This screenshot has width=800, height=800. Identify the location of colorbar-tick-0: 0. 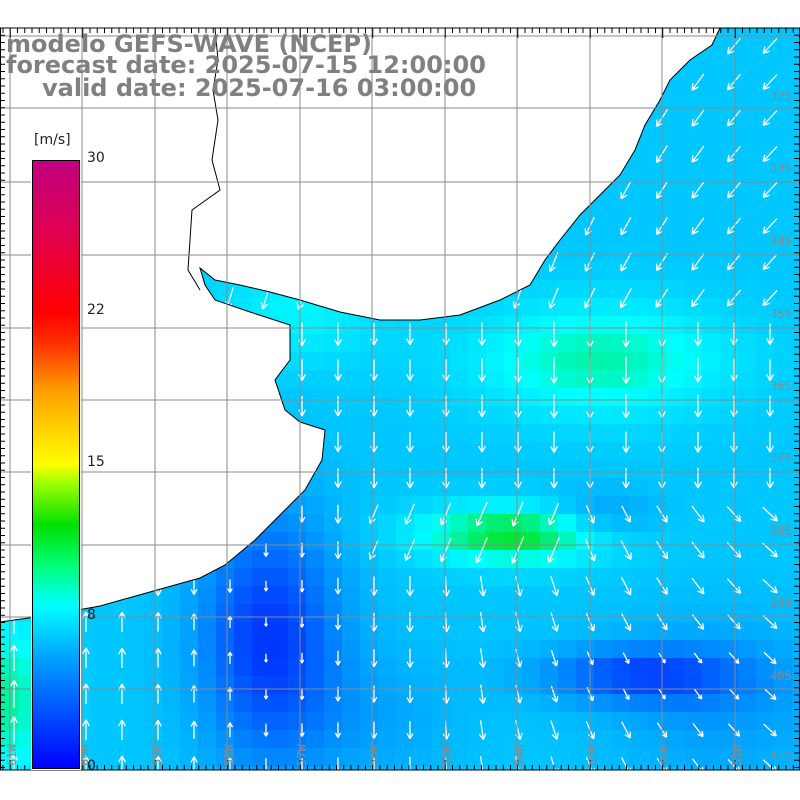
(91, 766).